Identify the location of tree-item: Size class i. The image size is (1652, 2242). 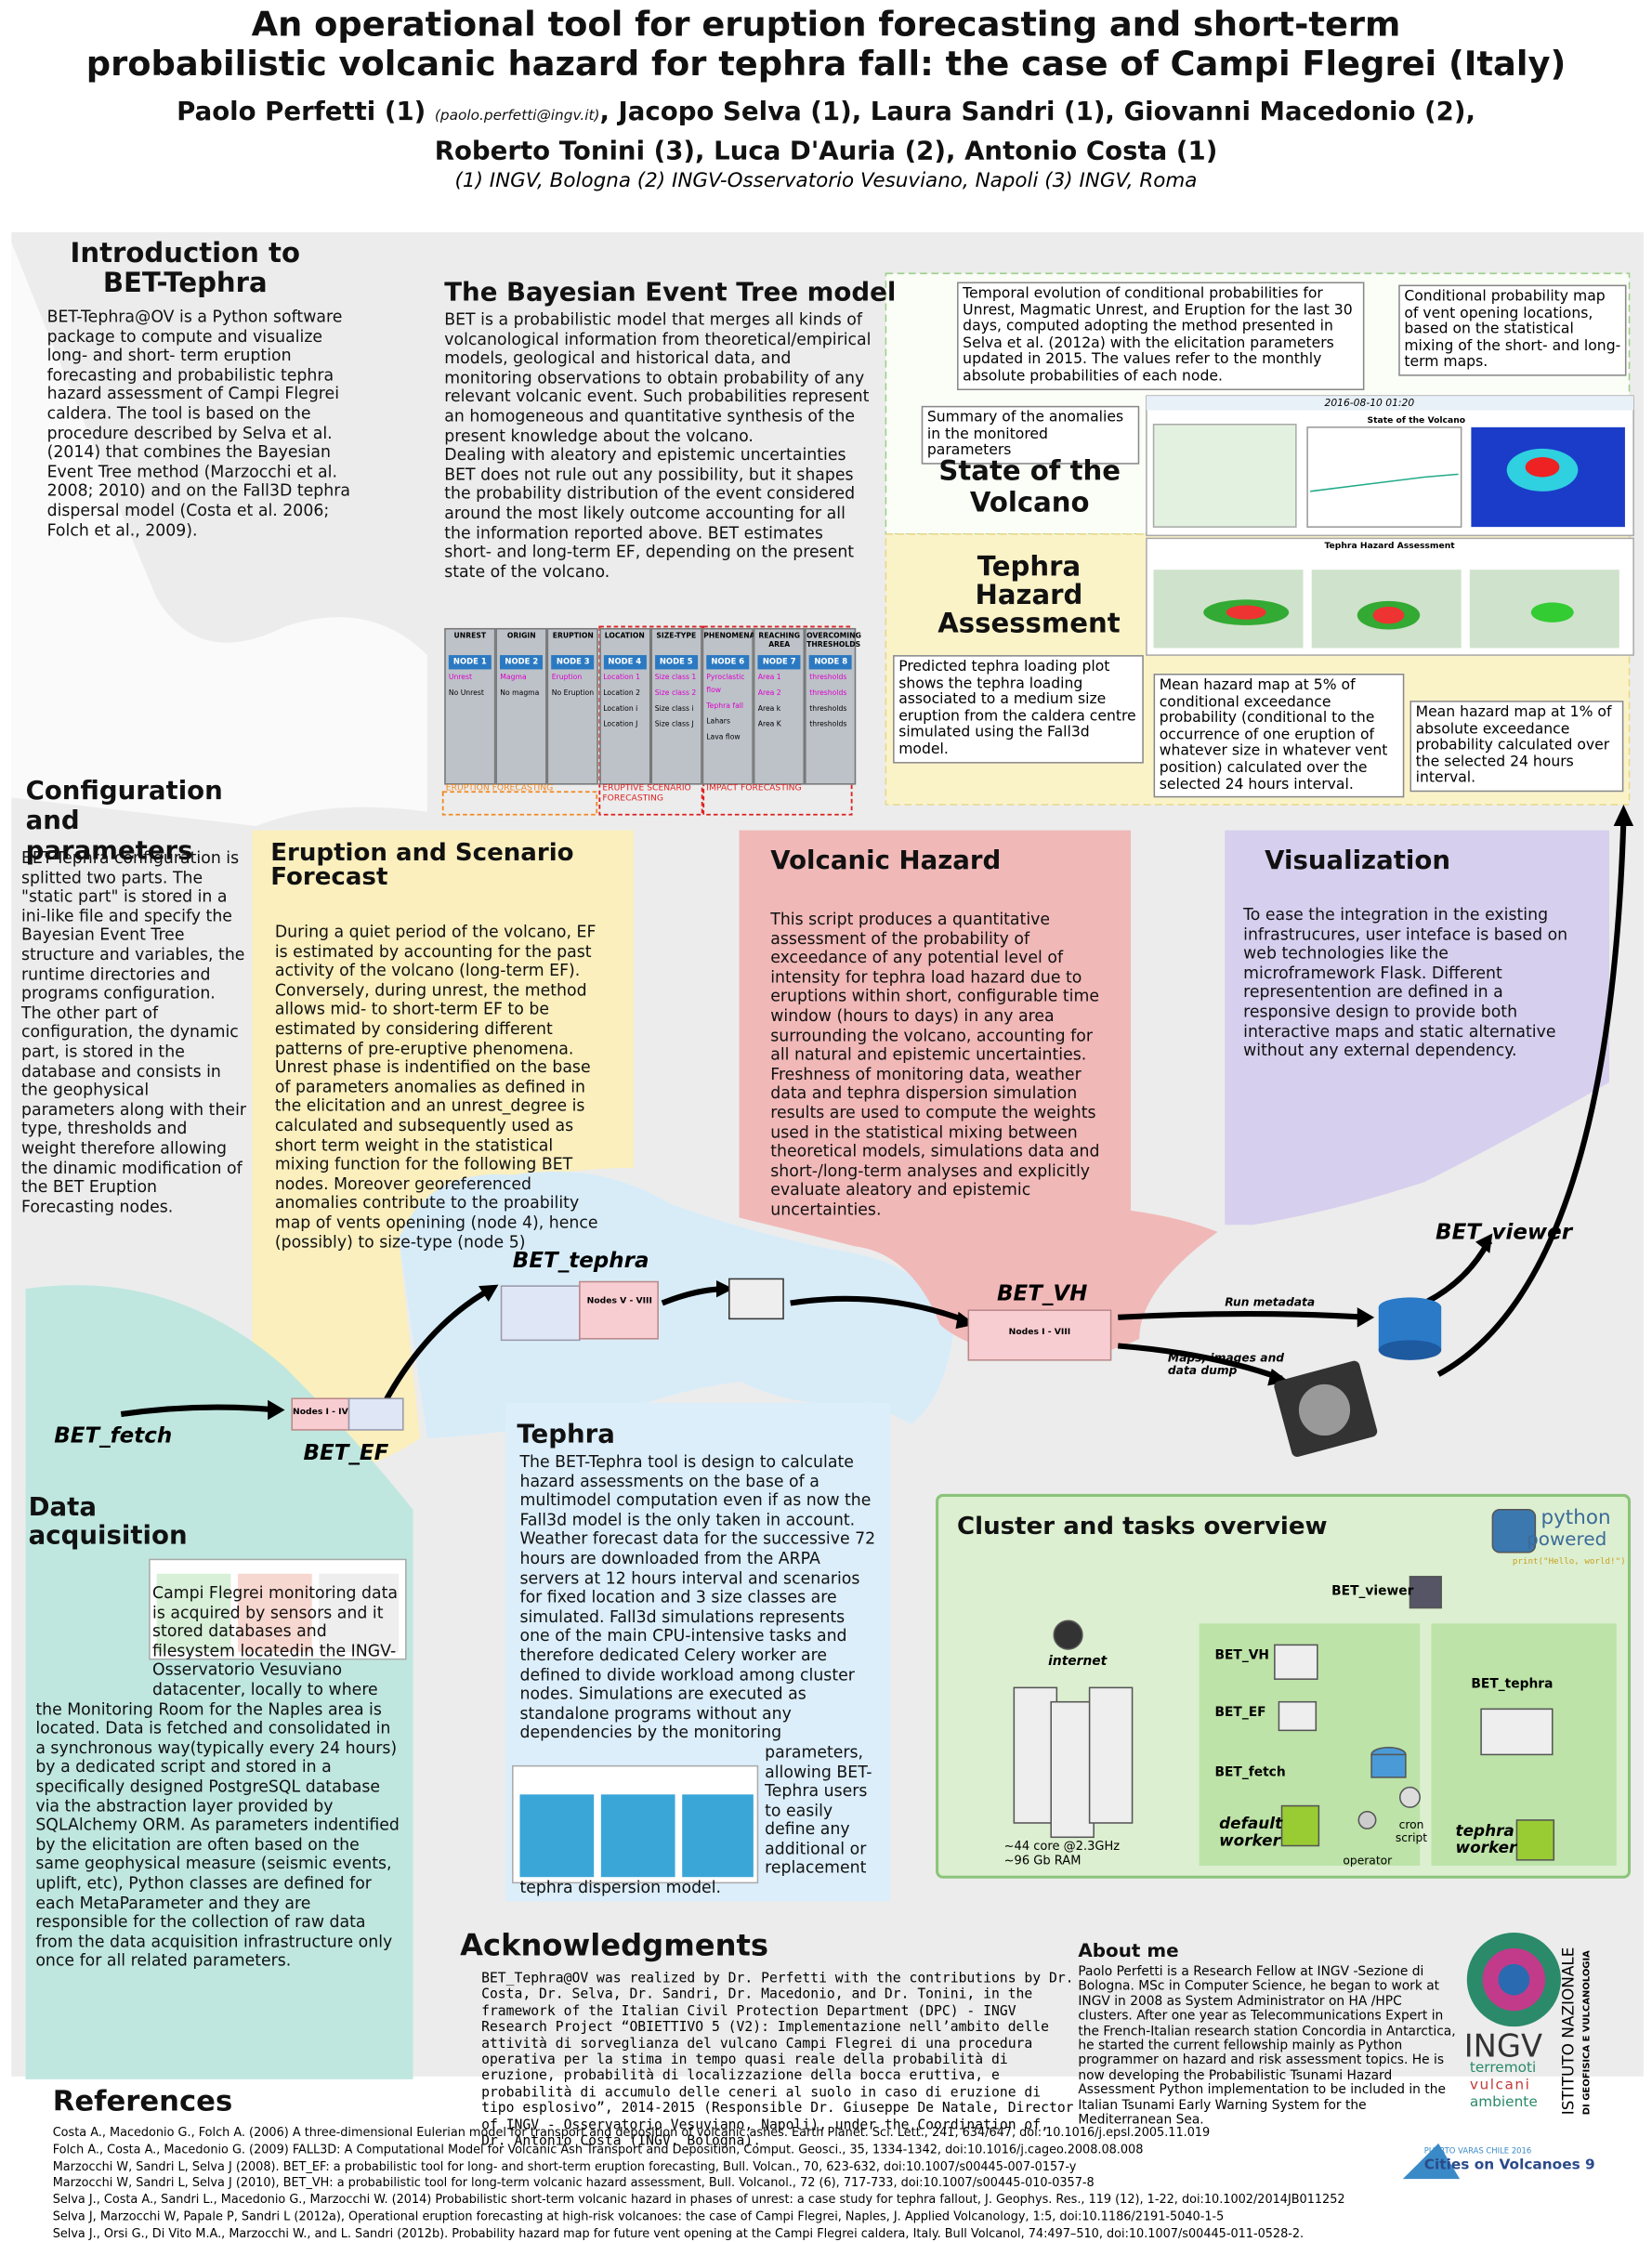
(674, 709).